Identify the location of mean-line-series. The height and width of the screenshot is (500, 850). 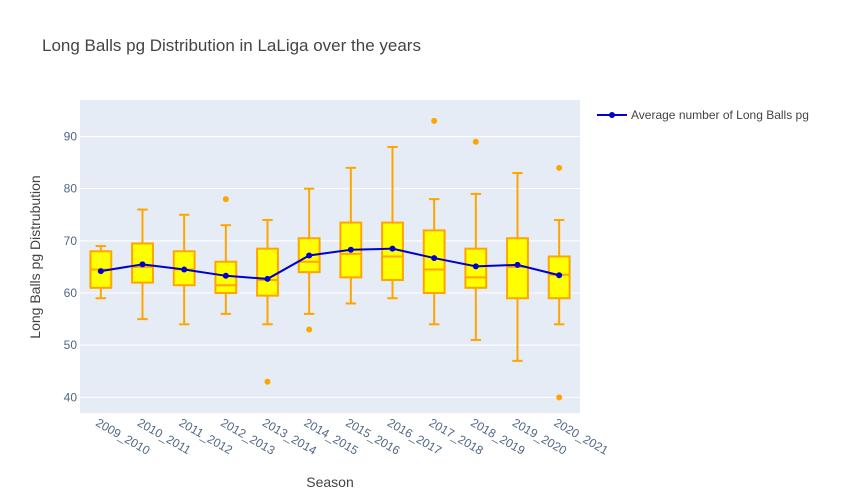
(330, 263).